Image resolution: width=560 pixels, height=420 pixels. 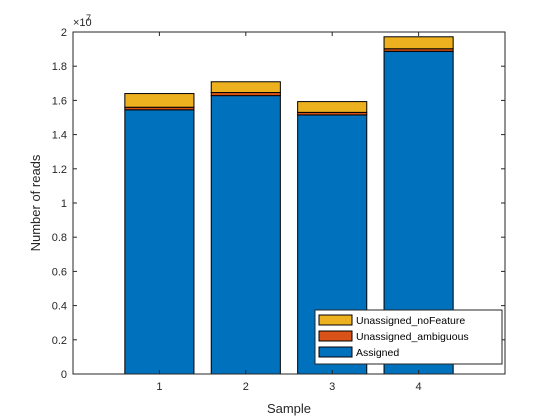 I want to click on legend-label-assigned: Assigned, so click(x=377, y=353).